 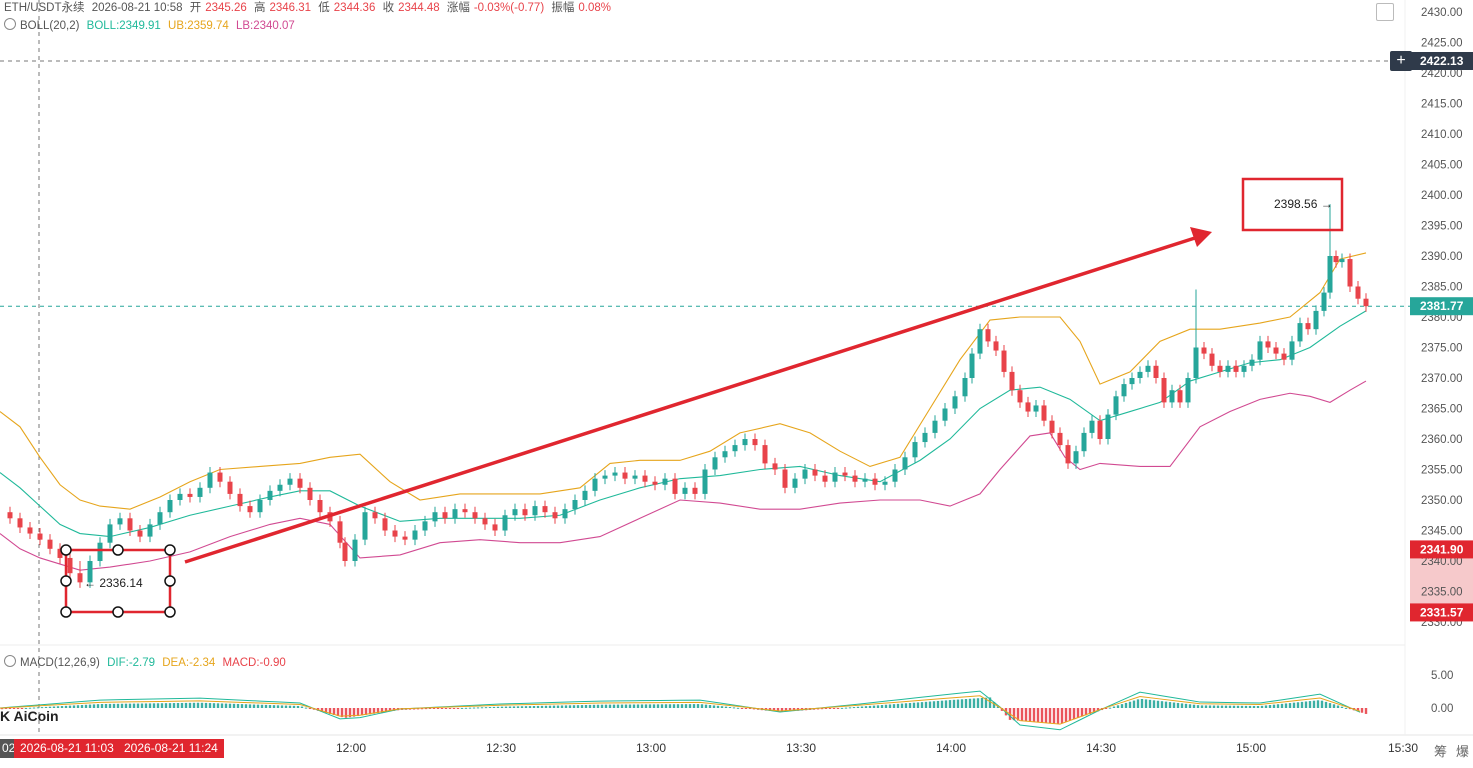 What do you see at coordinates (388, 8) in the screenshot?
I see `close-label: 收` at bounding box center [388, 8].